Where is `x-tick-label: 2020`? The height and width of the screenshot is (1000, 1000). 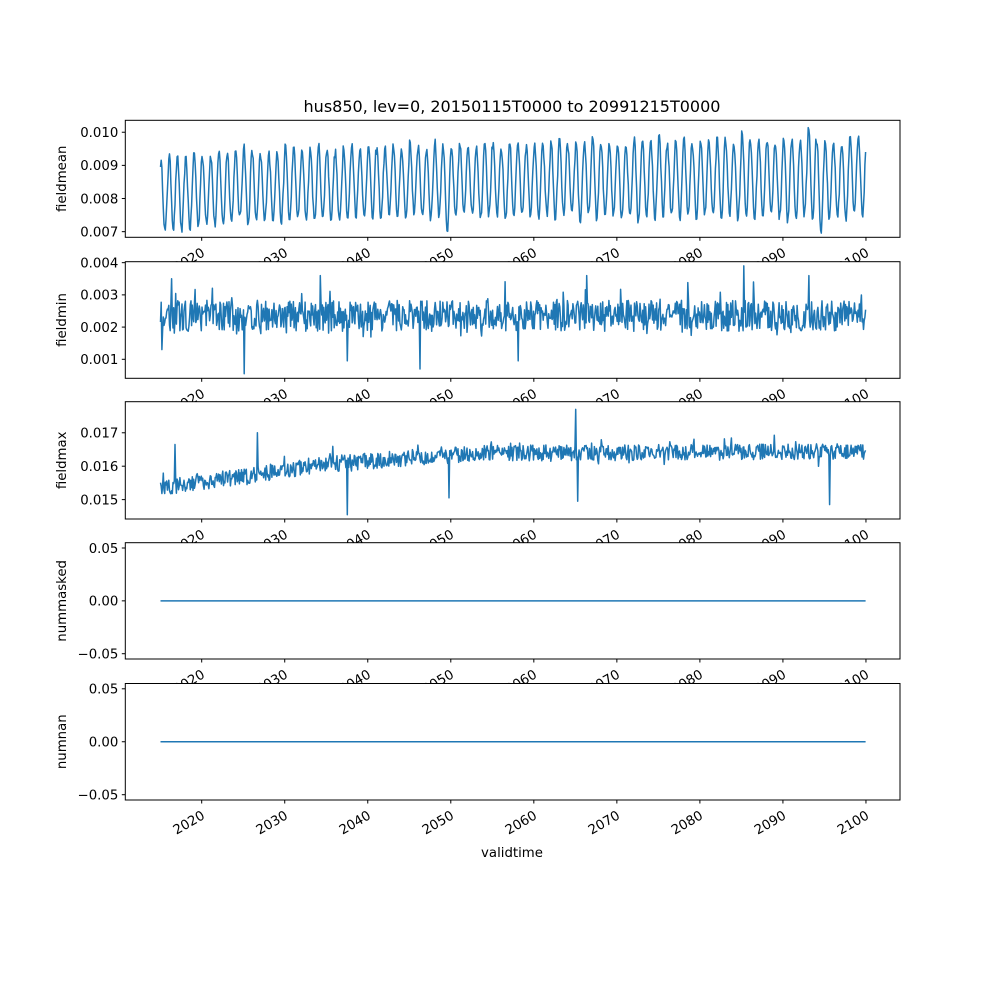 x-tick-label: 2020 is located at coordinates (189, 823).